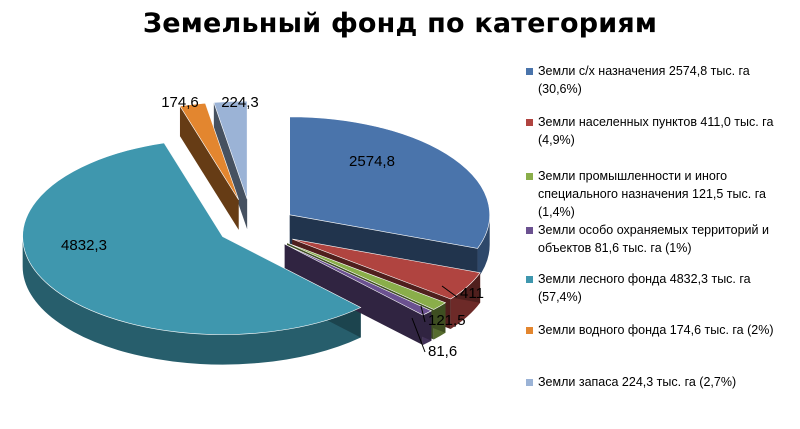  I want to click on data-label-7: 224,3, so click(240, 102).